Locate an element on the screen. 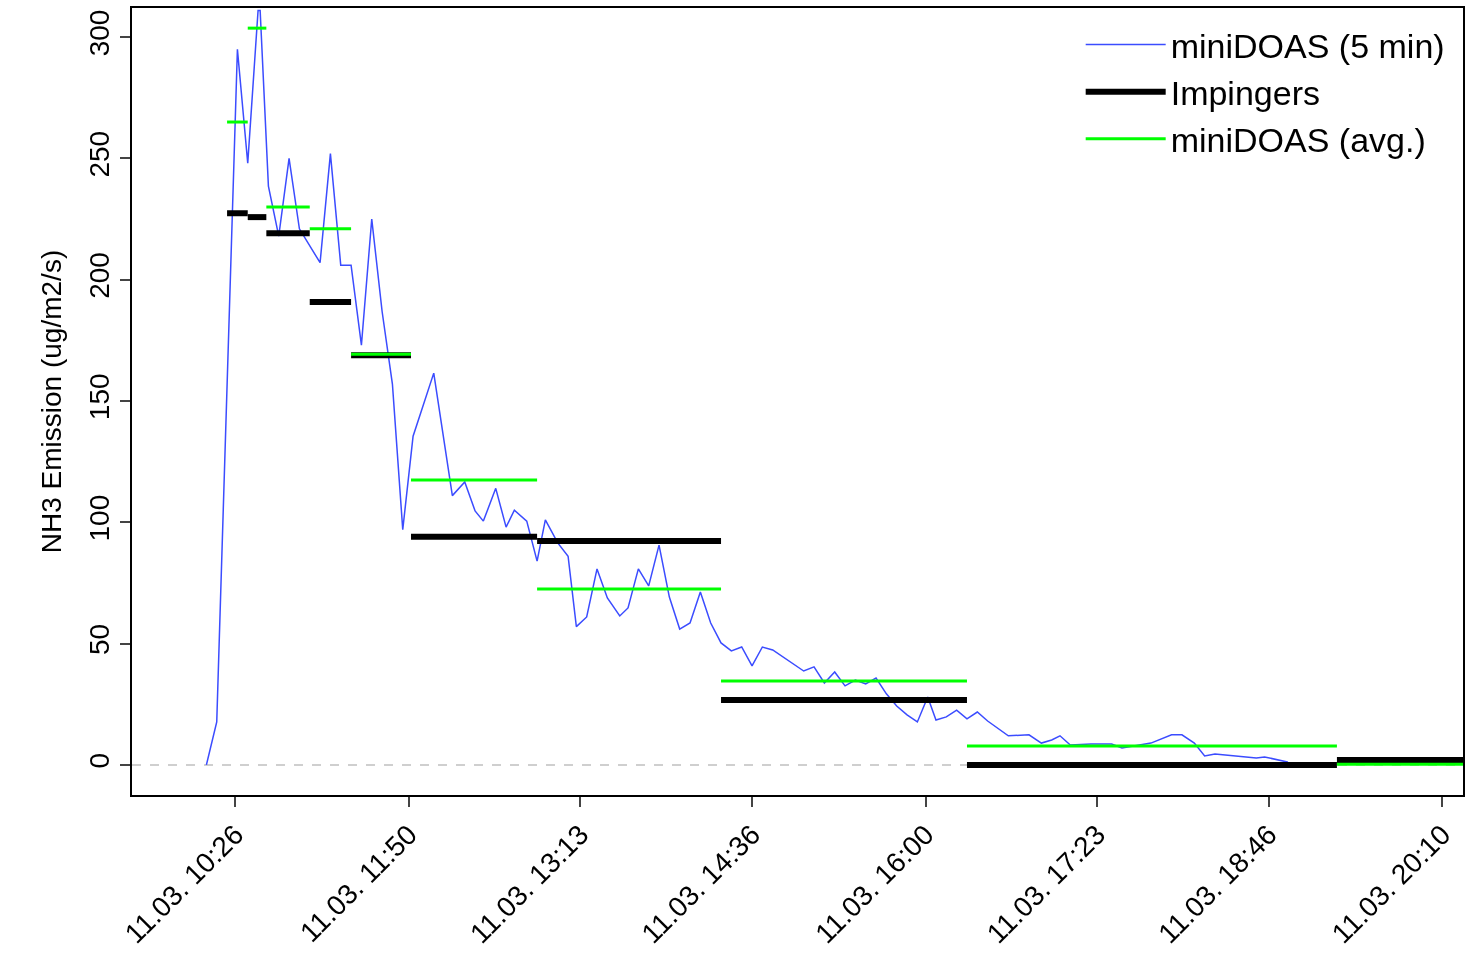 The width and height of the screenshot is (1467, 973). y-tick-label: 250 is located at coordinates (99, 154).